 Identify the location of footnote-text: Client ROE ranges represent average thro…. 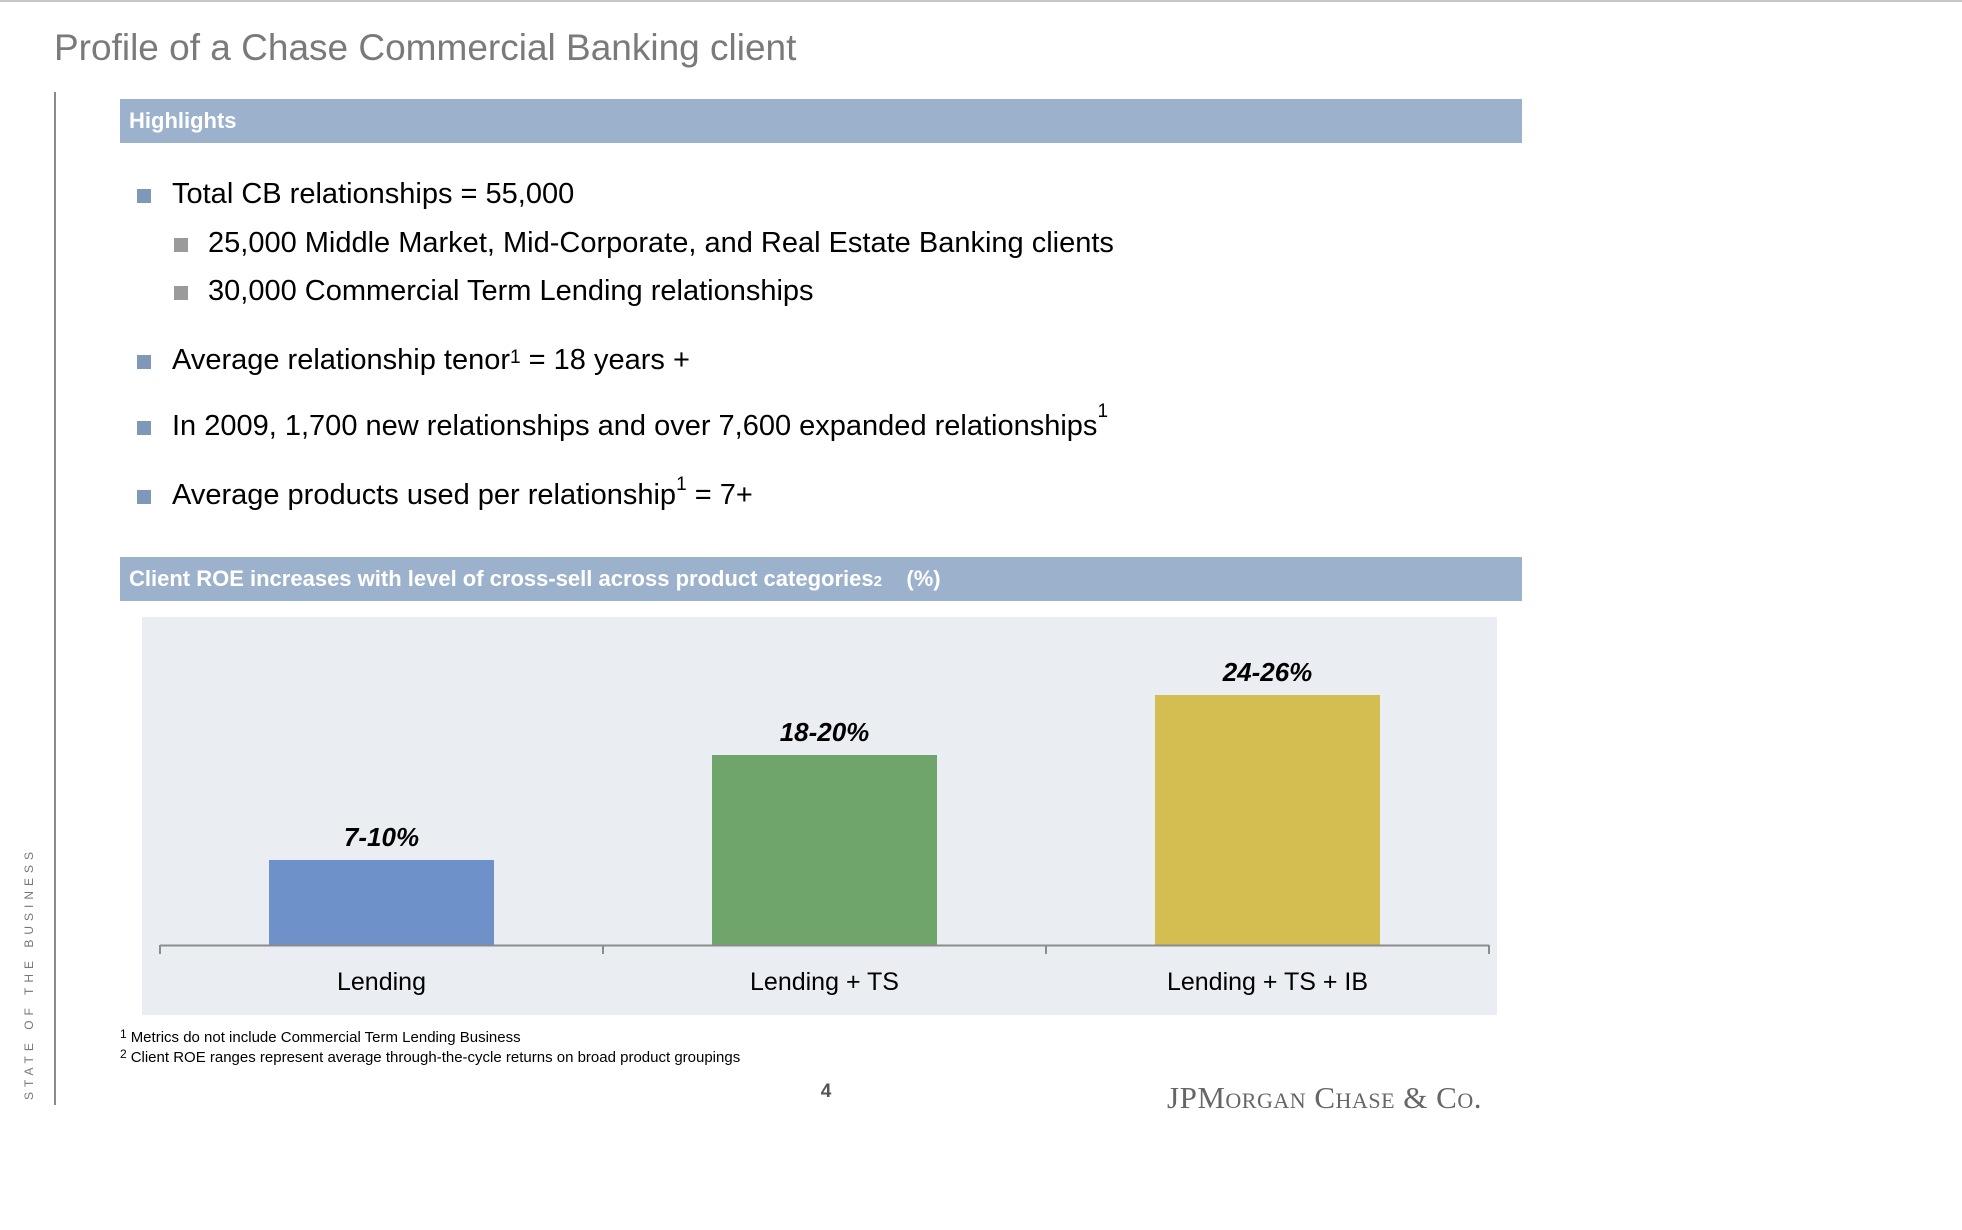
(435, 1057).